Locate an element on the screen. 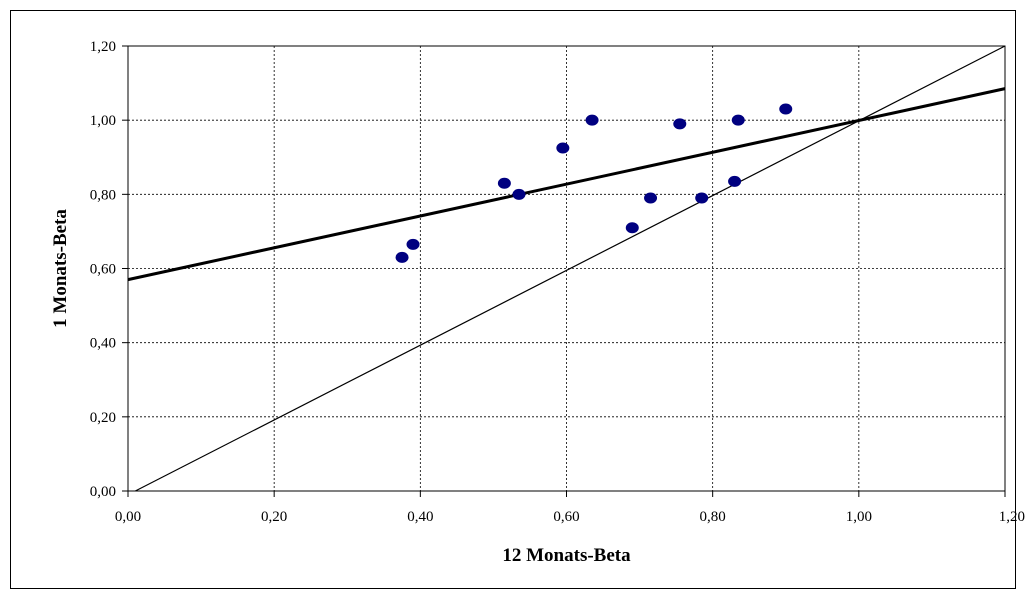  x-tick-label: 1,20 is located at coordinates (1012, 517).